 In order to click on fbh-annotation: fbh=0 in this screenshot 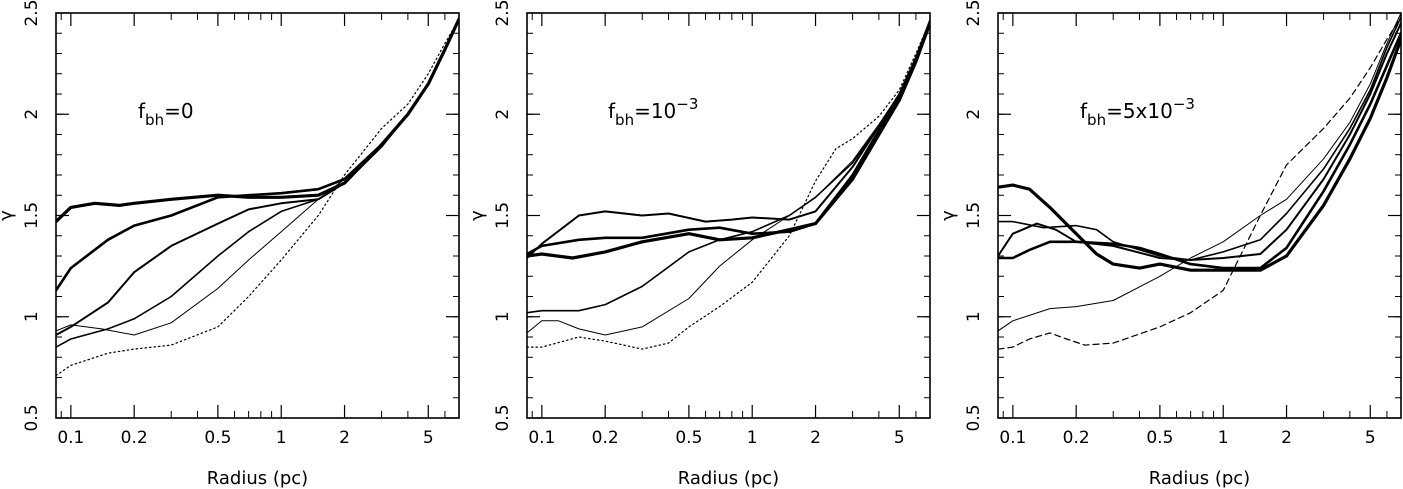, I will do `click(166, 114)`.